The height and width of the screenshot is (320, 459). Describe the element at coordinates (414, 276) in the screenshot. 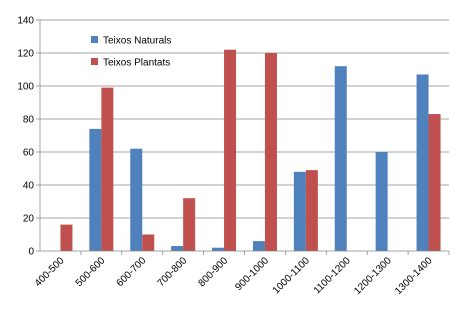

I see `x-tick-label: 1300-1400` at that location.